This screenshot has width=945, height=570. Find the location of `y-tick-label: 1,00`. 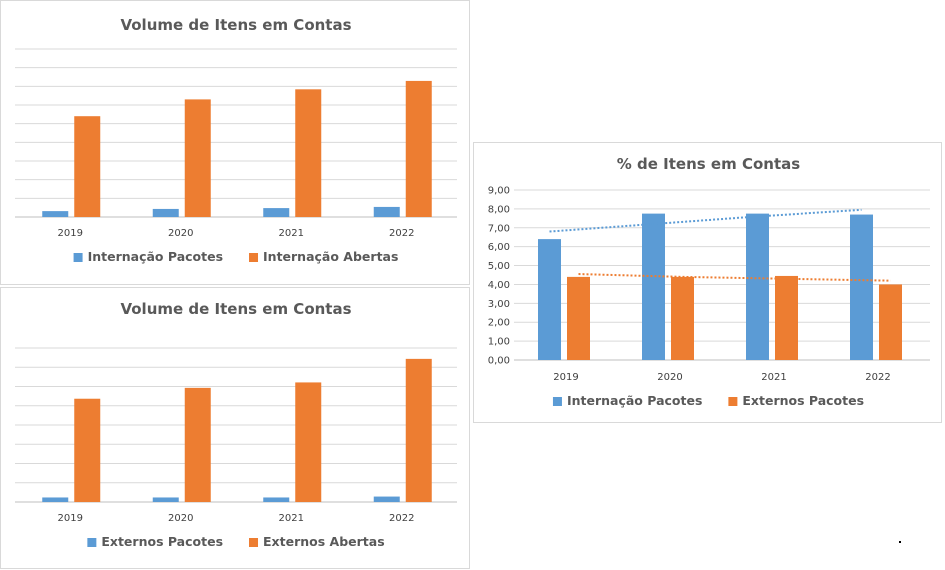

y-tick-label: 1,00 is located at coordinates (499, 342).